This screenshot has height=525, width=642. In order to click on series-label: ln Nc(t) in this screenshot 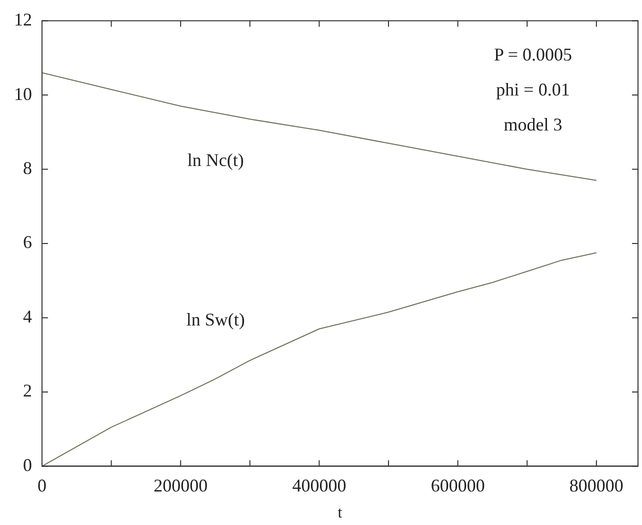, I will do `click(215, 160)`.